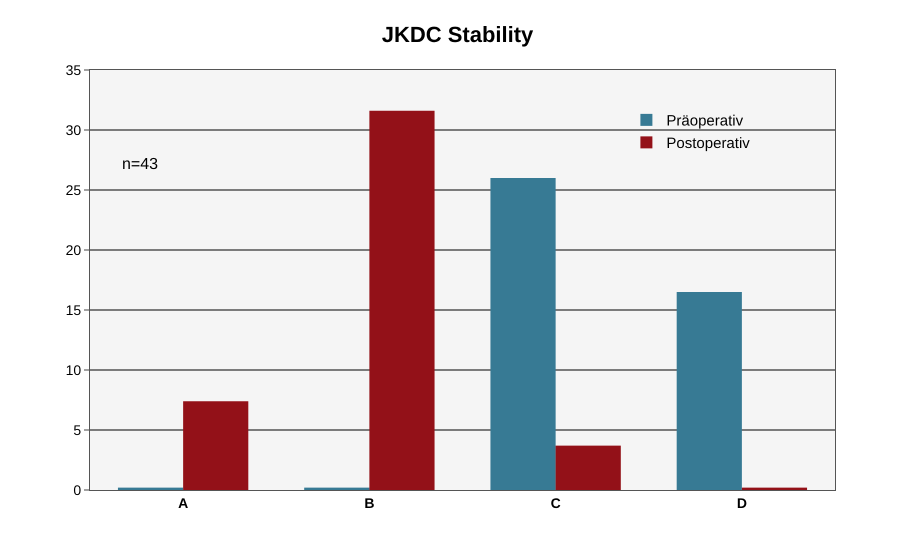  I want to click on legend-label: Postoperativ, so click(708, 143).